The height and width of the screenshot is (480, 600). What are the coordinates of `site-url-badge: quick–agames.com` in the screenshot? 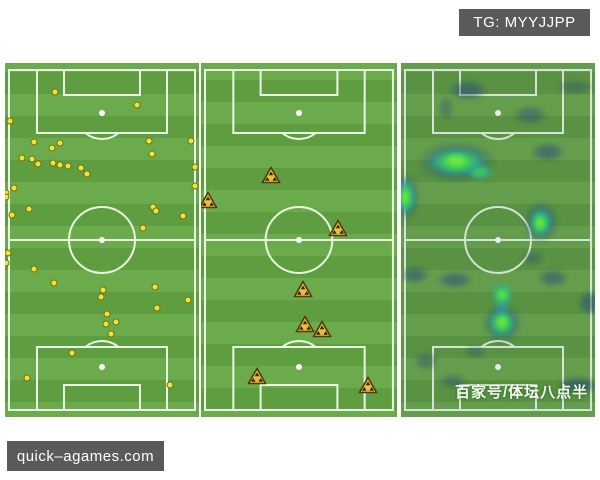 It's located at (85, 456).